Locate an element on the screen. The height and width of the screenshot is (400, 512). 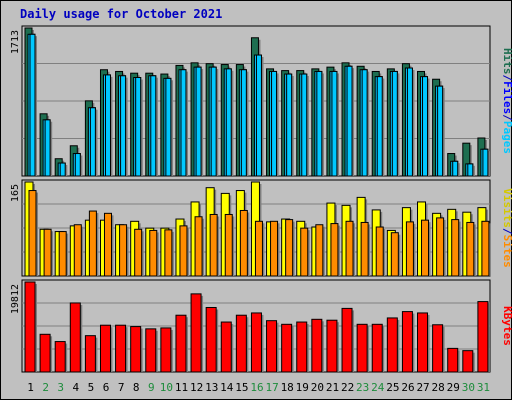
legend-sites: Sites is located at coordinates (506, 251).